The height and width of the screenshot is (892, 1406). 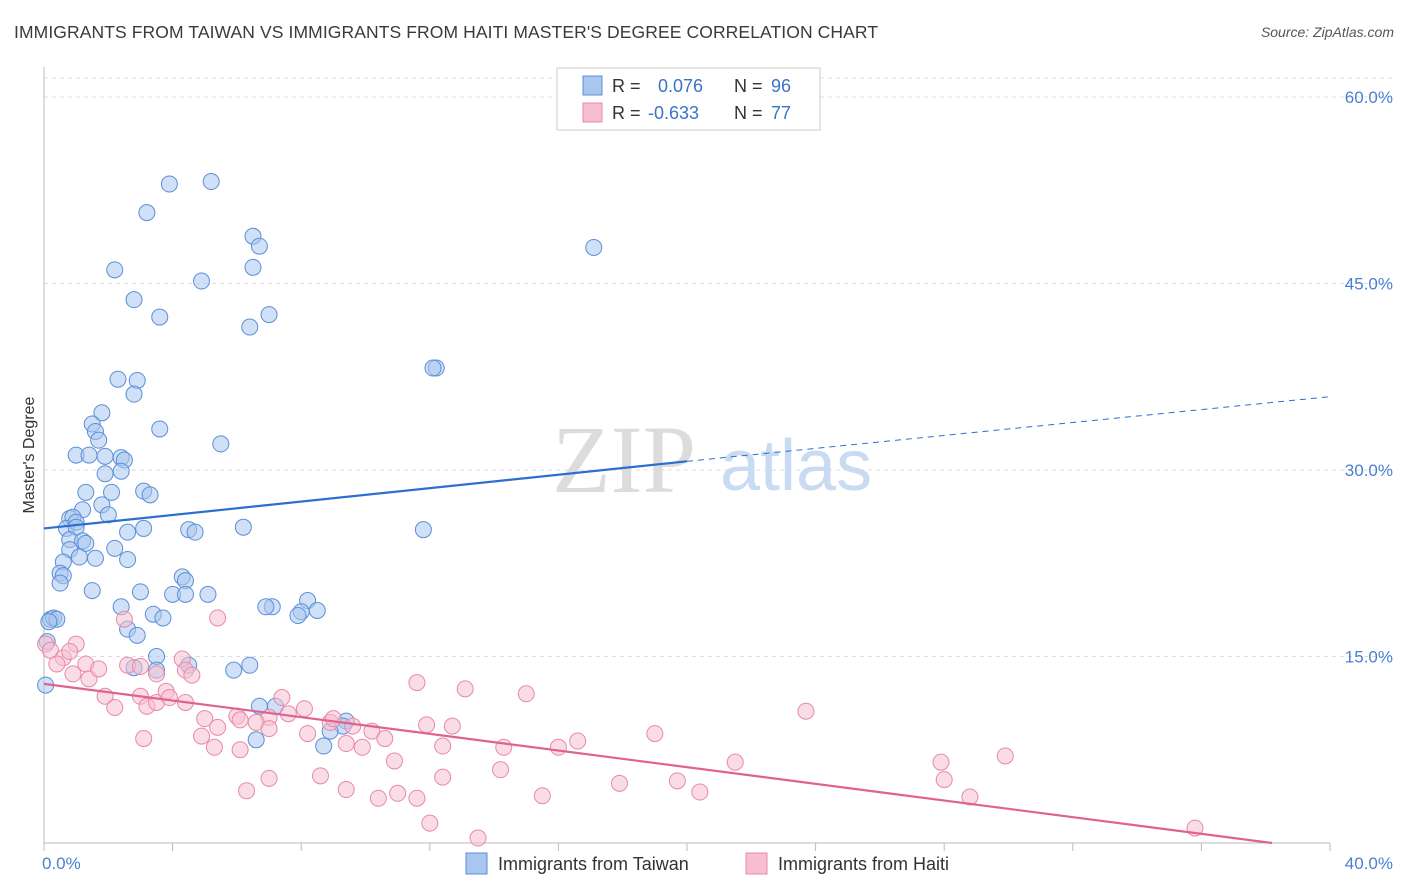 What do you see at coordinates (61, 863) in the screenshot?
I see `x-tick-label-0: 0.0%` at bounding box center [61, 863].